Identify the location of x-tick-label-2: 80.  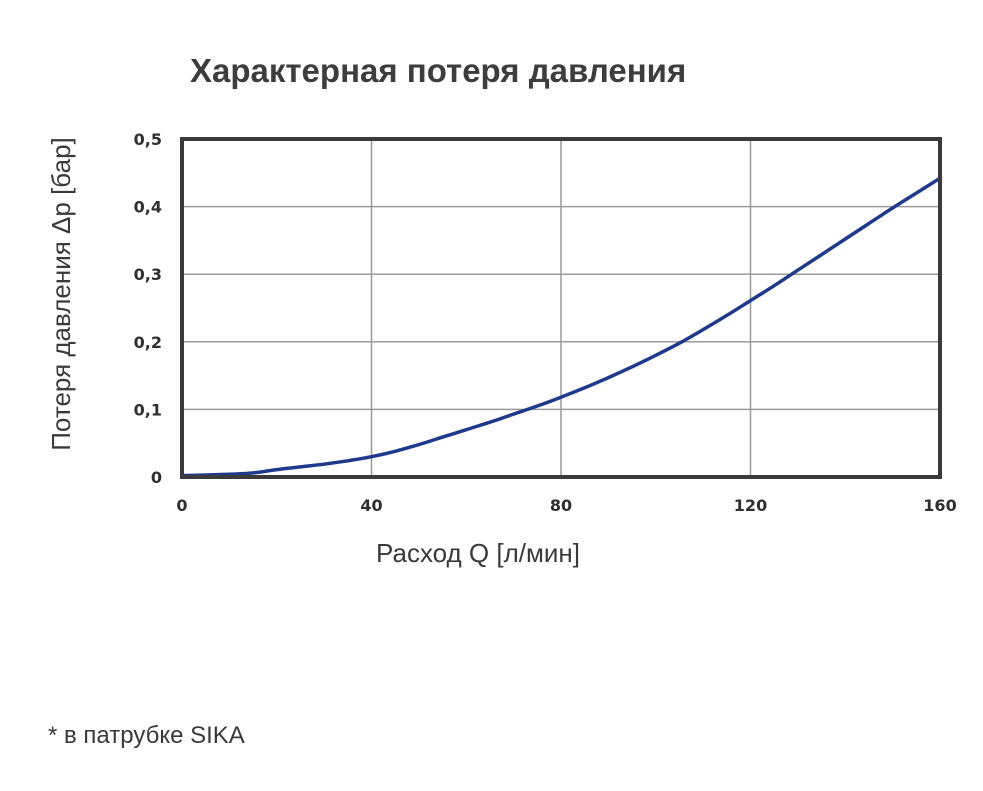
(561, 505).